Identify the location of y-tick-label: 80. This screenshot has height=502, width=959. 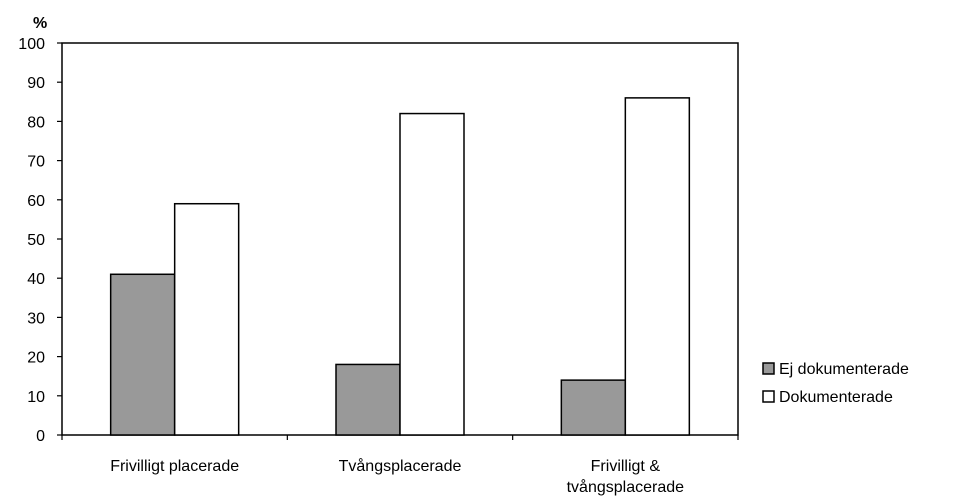
(36, 122).